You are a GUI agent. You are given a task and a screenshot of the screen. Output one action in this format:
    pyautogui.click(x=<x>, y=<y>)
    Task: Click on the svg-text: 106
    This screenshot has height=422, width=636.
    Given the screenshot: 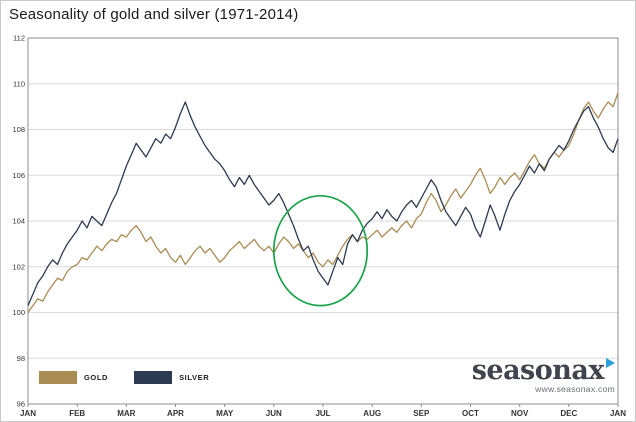 What is the action you would take?
    pyautogui.click(x=18, y=175)
    